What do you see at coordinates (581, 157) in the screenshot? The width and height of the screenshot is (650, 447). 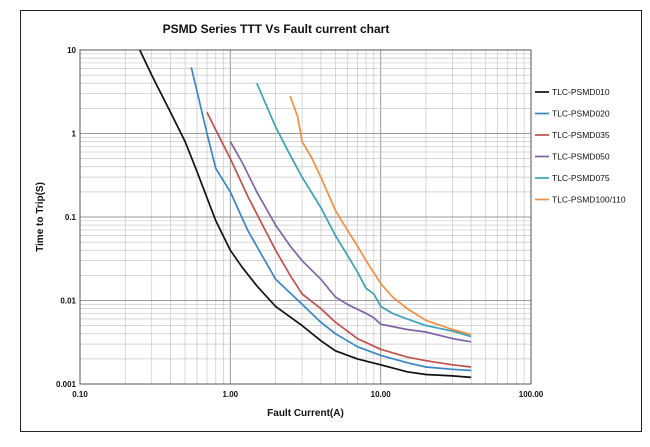 I see `legend-label: TLC-PSMD050` at bounding box center [581, 157].